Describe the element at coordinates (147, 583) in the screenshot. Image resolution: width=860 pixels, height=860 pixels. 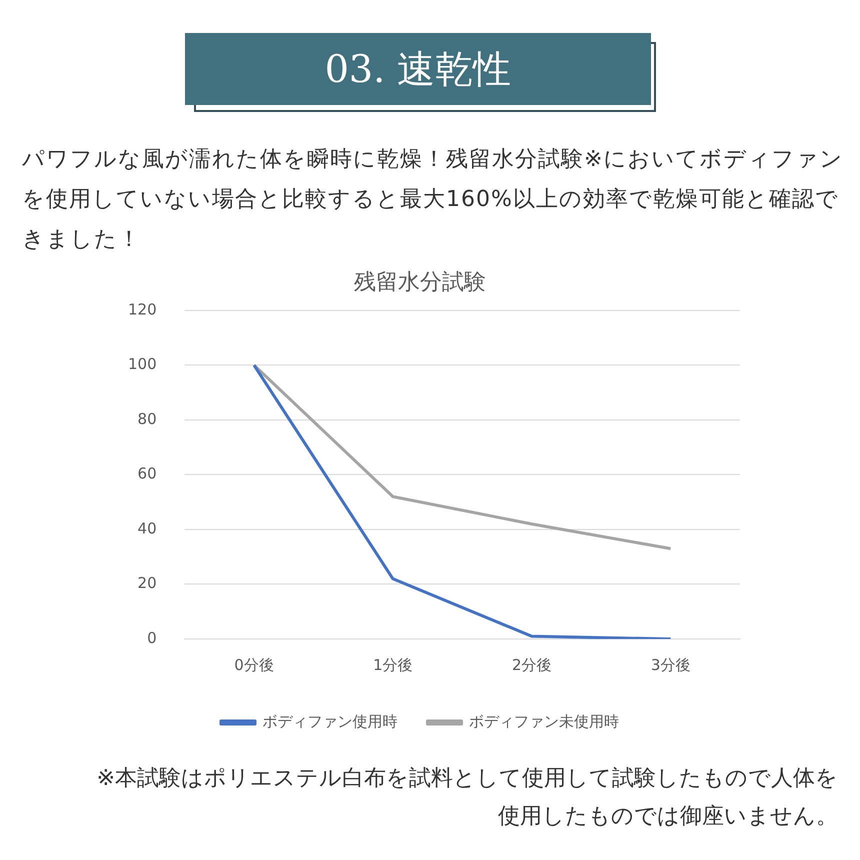
I see `y-tick-label: 20` at that location.